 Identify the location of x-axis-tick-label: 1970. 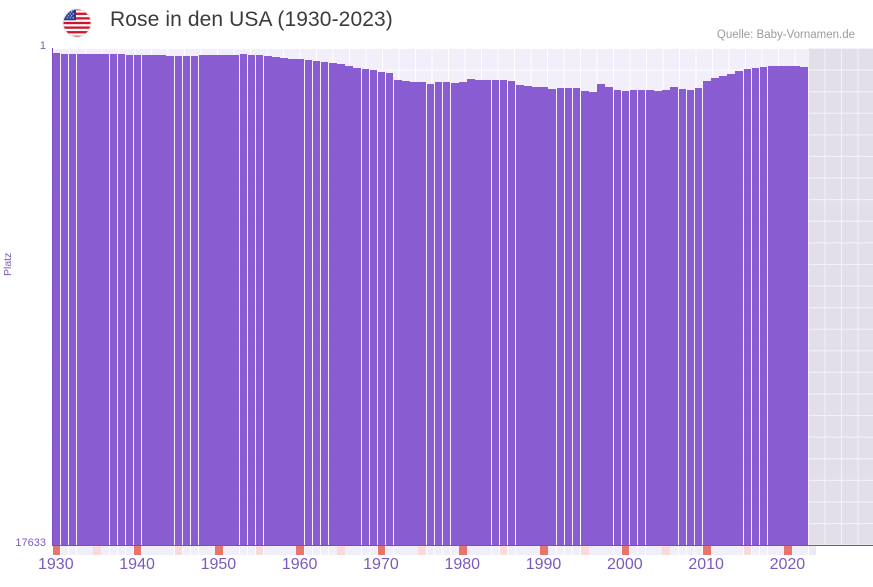
(381, 564).